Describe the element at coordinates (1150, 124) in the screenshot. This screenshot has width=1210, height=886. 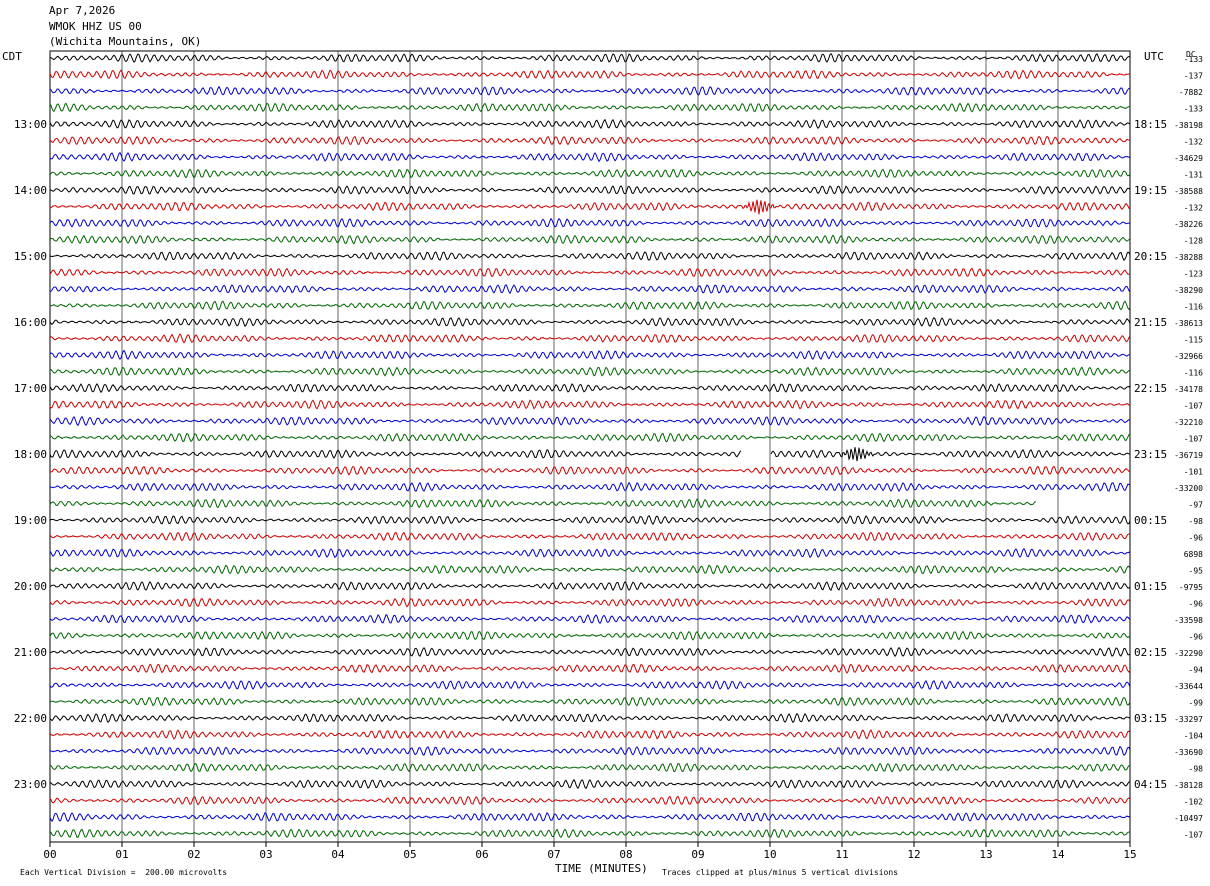
I see `utc-hour-label: 18:15` at that location.